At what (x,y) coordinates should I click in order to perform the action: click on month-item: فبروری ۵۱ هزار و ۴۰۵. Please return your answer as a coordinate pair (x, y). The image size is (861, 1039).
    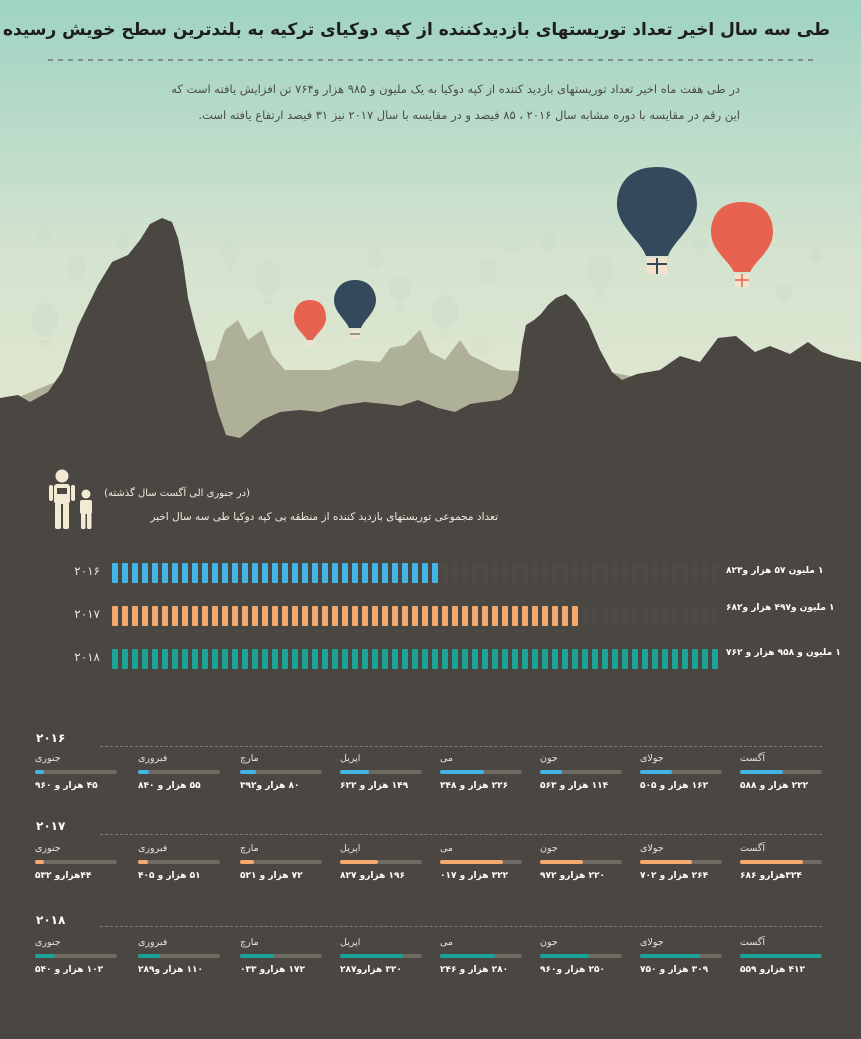
    Looking at the image, I should click on (179, 865).